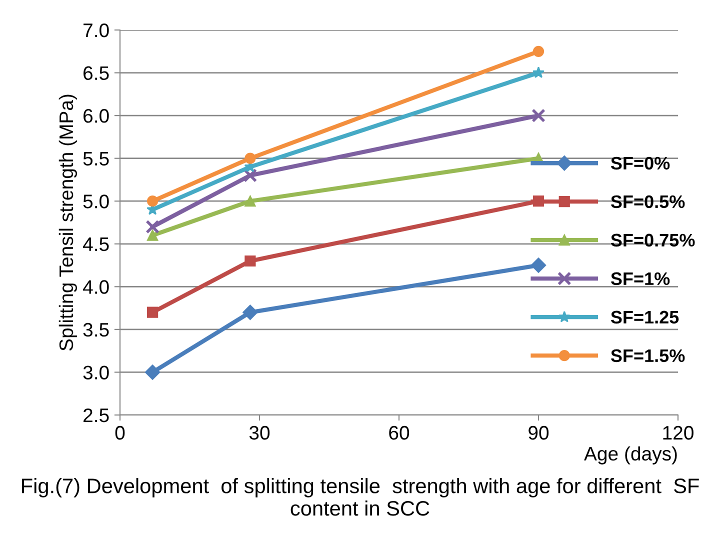 This screenshot has height=535, width=720. Describe the element at coordinates (538, 433) in the screenshot. I see `x-tick-label: 90` at that location.